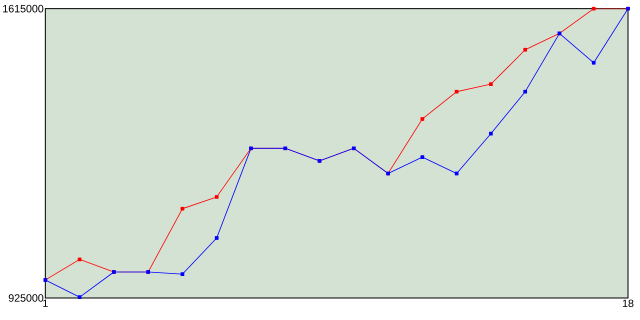 The height and width of the screenshot is (320, 640). Describe the element at coordinates (26, 298) in the screenshot. I see `y-tick-label: 925000` at that location.